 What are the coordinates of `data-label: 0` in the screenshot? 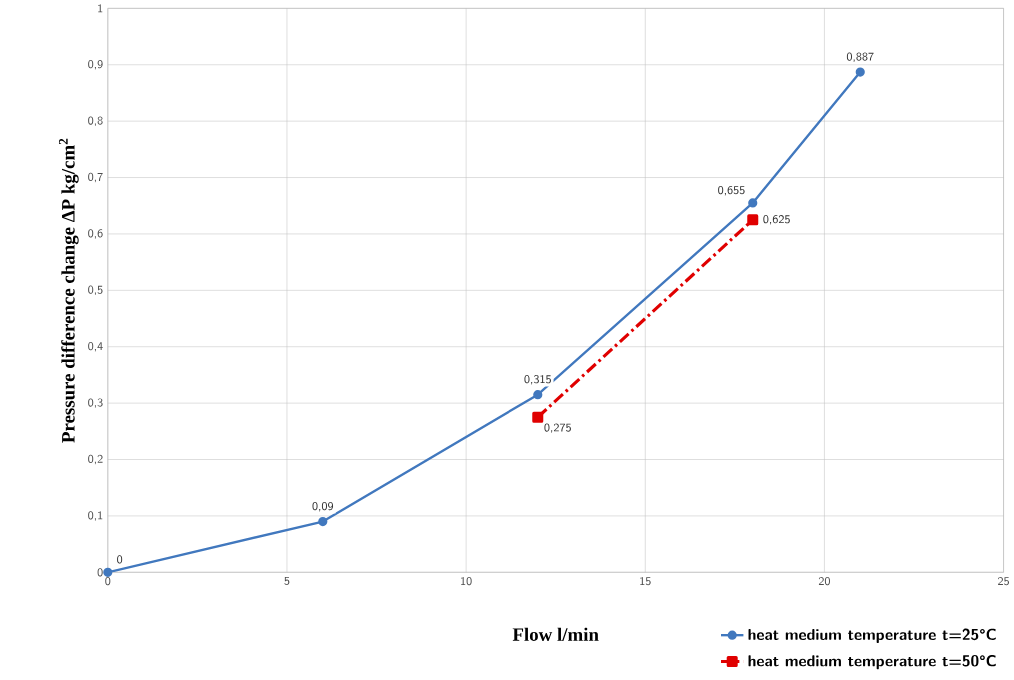 It's located at (120, 559).